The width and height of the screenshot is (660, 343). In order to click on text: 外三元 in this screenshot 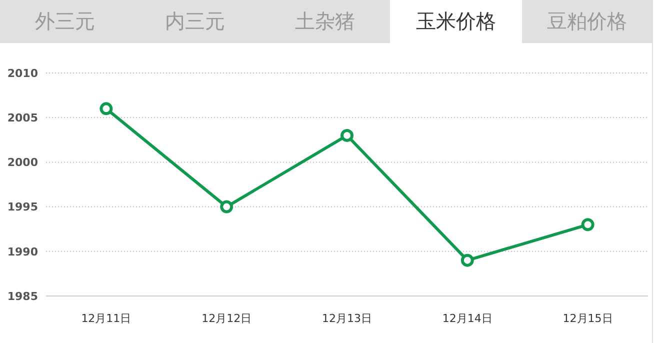, I will do `click(65, 21)`.